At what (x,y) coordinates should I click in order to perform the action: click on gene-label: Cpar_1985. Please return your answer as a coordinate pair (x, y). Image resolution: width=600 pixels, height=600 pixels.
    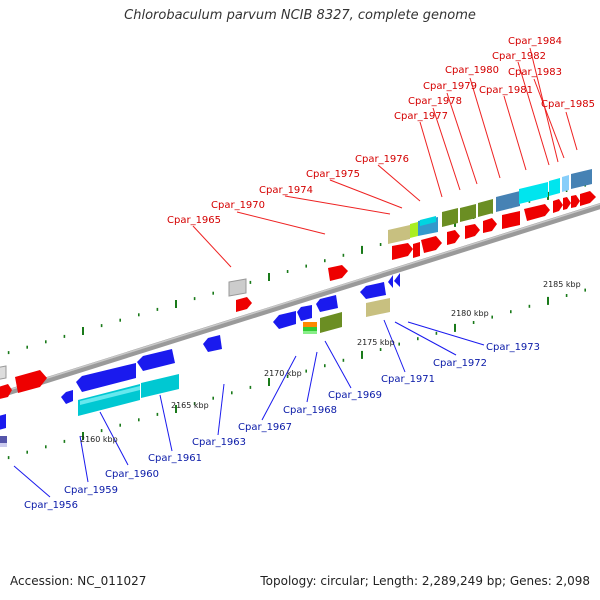
    Looking at the image, I should click on (568, 104).